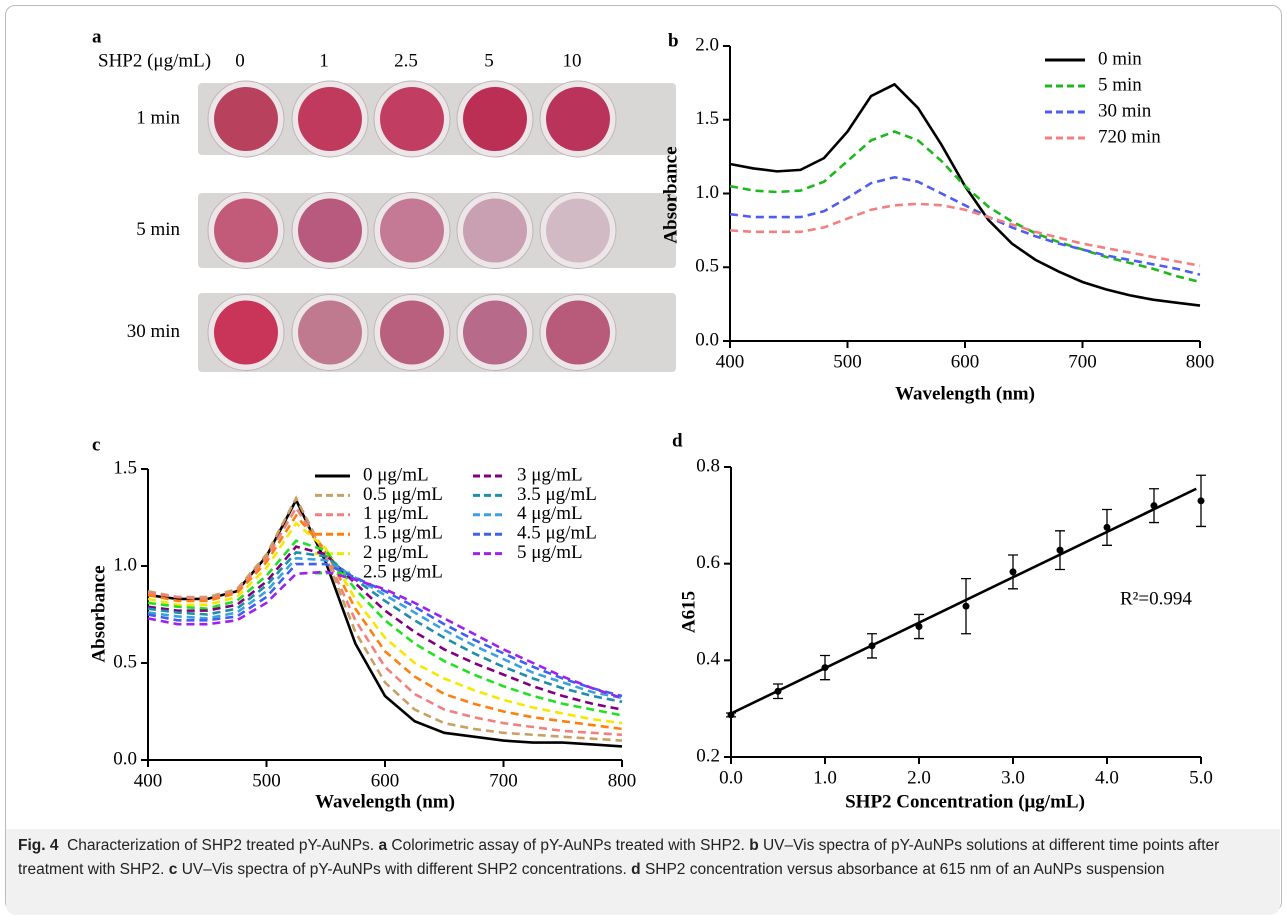  What do you see at coordinates (489, 60) in the screenshot?
I see `column-label: 5` at bounding box center [489, 60].